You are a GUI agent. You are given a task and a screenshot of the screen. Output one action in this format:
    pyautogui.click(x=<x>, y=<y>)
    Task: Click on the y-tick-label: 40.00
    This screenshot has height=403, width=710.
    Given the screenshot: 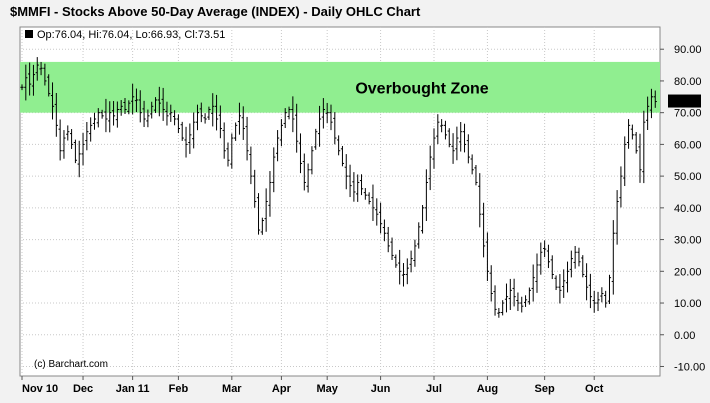 What is the action you would take?
    pyautogui.click(x=688, y=209)
    